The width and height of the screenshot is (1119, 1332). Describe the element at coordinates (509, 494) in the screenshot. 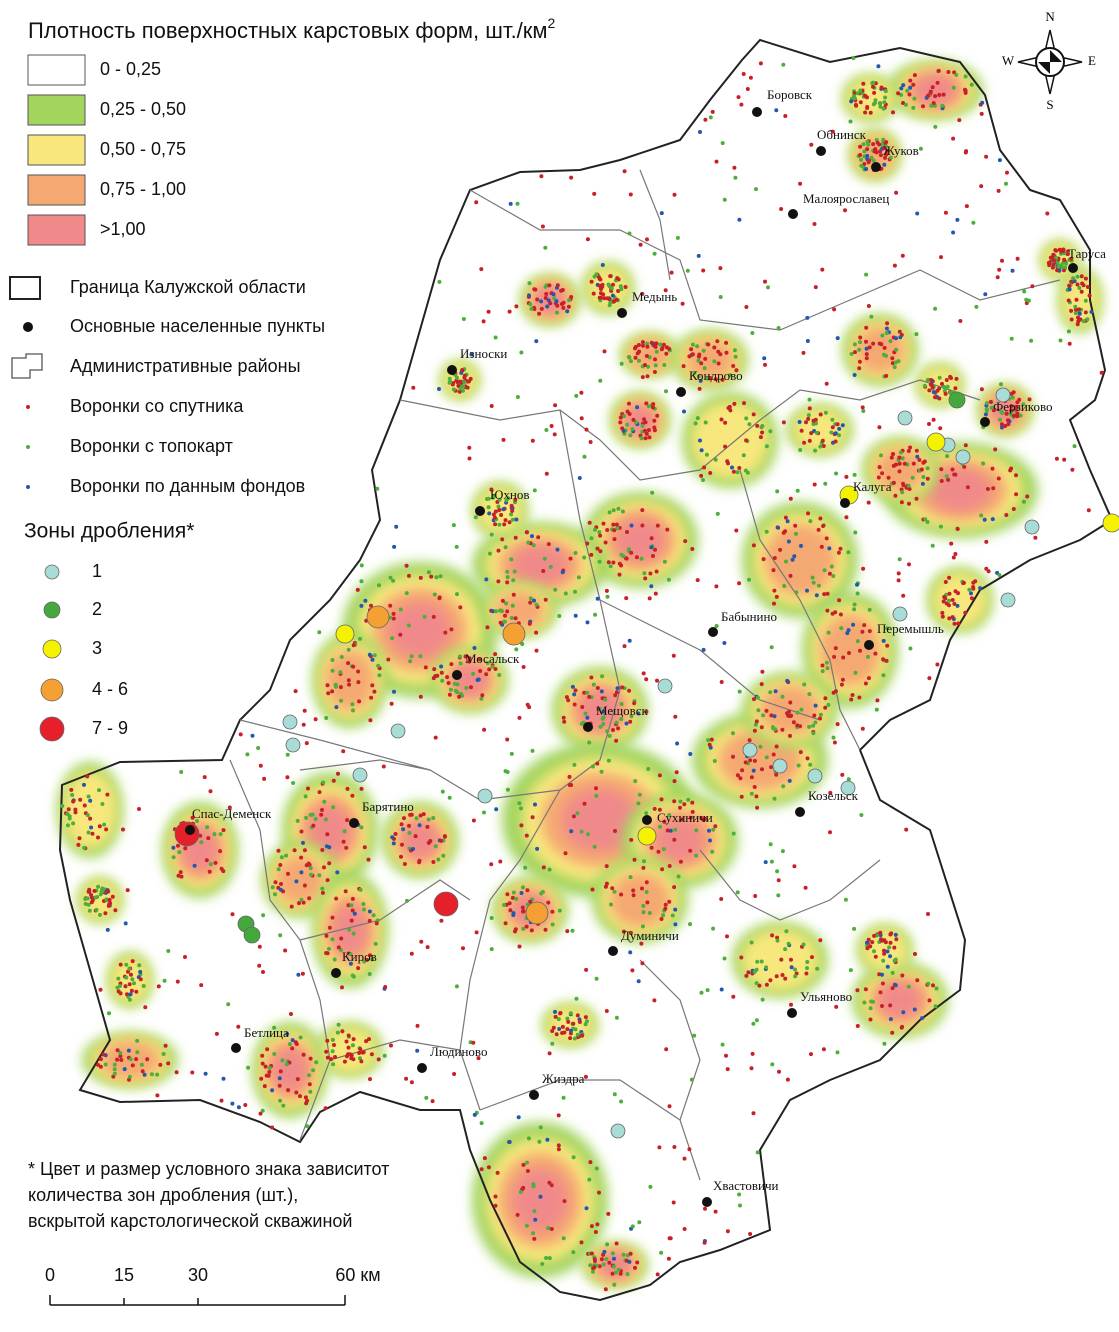

I see `city-label: Юхнов` at that location.